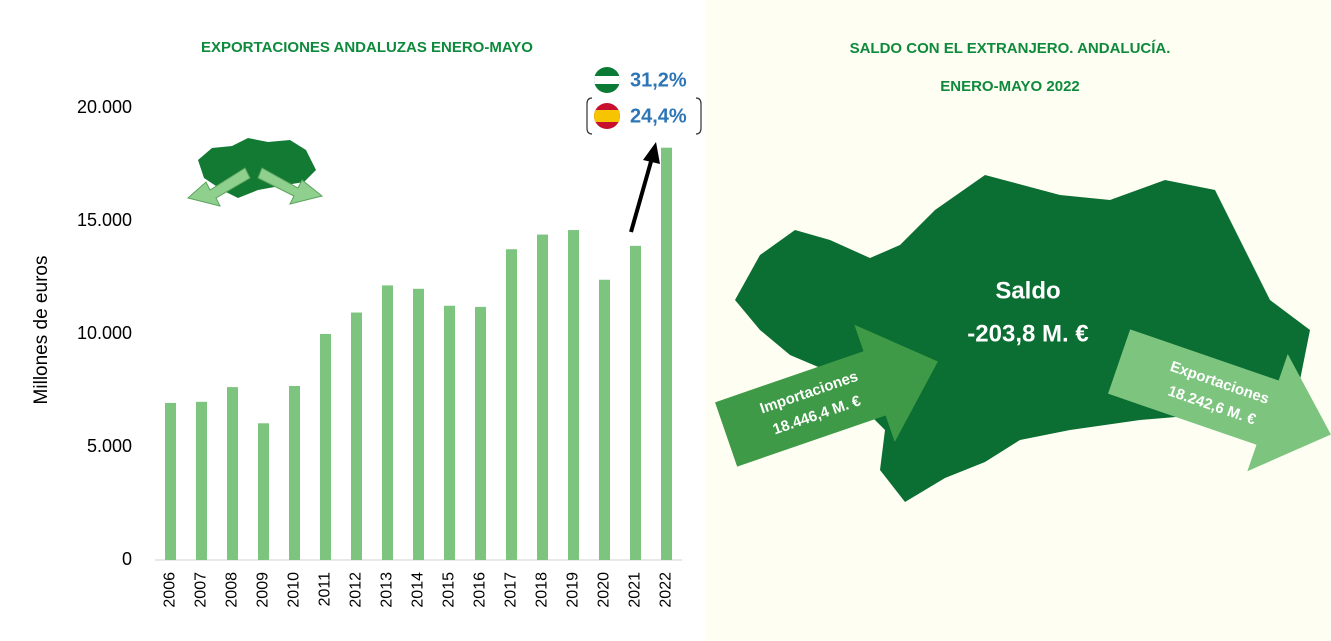 The image size is (1331, 641). What do you see at coordinates (511, 590) in the screenshot?
I see `x-tick-label: 2017` at bounding box center [511, 590].